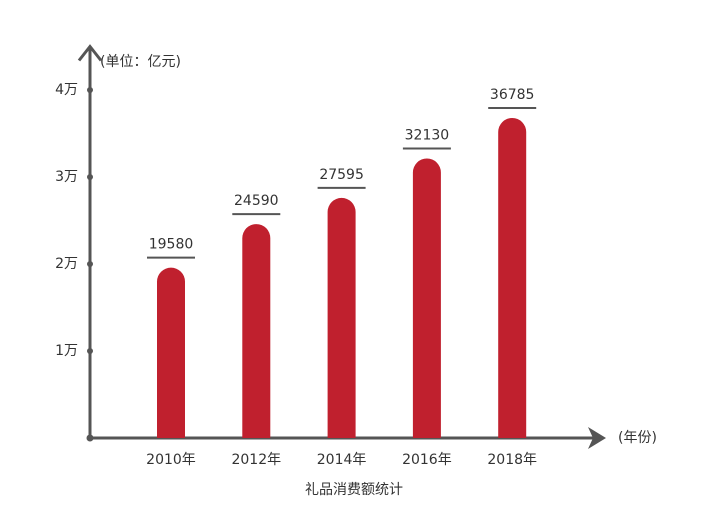 This screenshot has width=709, height=531. What do you see at coordinates (427, 135) in the screenshot?
I see `value-label: 32130` at bounding box center [427, 135].